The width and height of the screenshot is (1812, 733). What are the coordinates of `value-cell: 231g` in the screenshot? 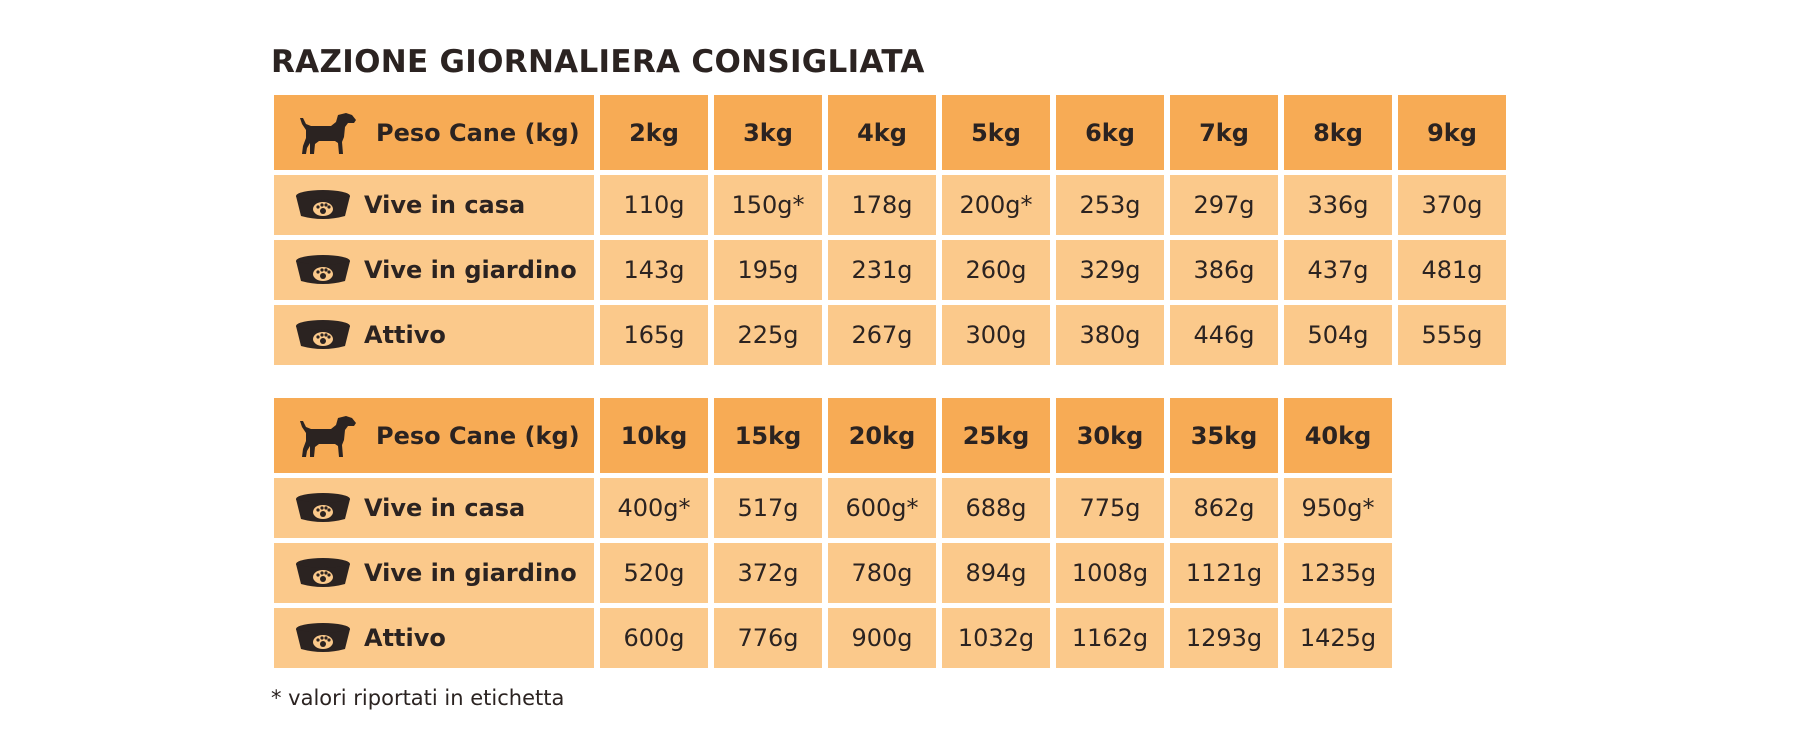 It's located at (882, 270).